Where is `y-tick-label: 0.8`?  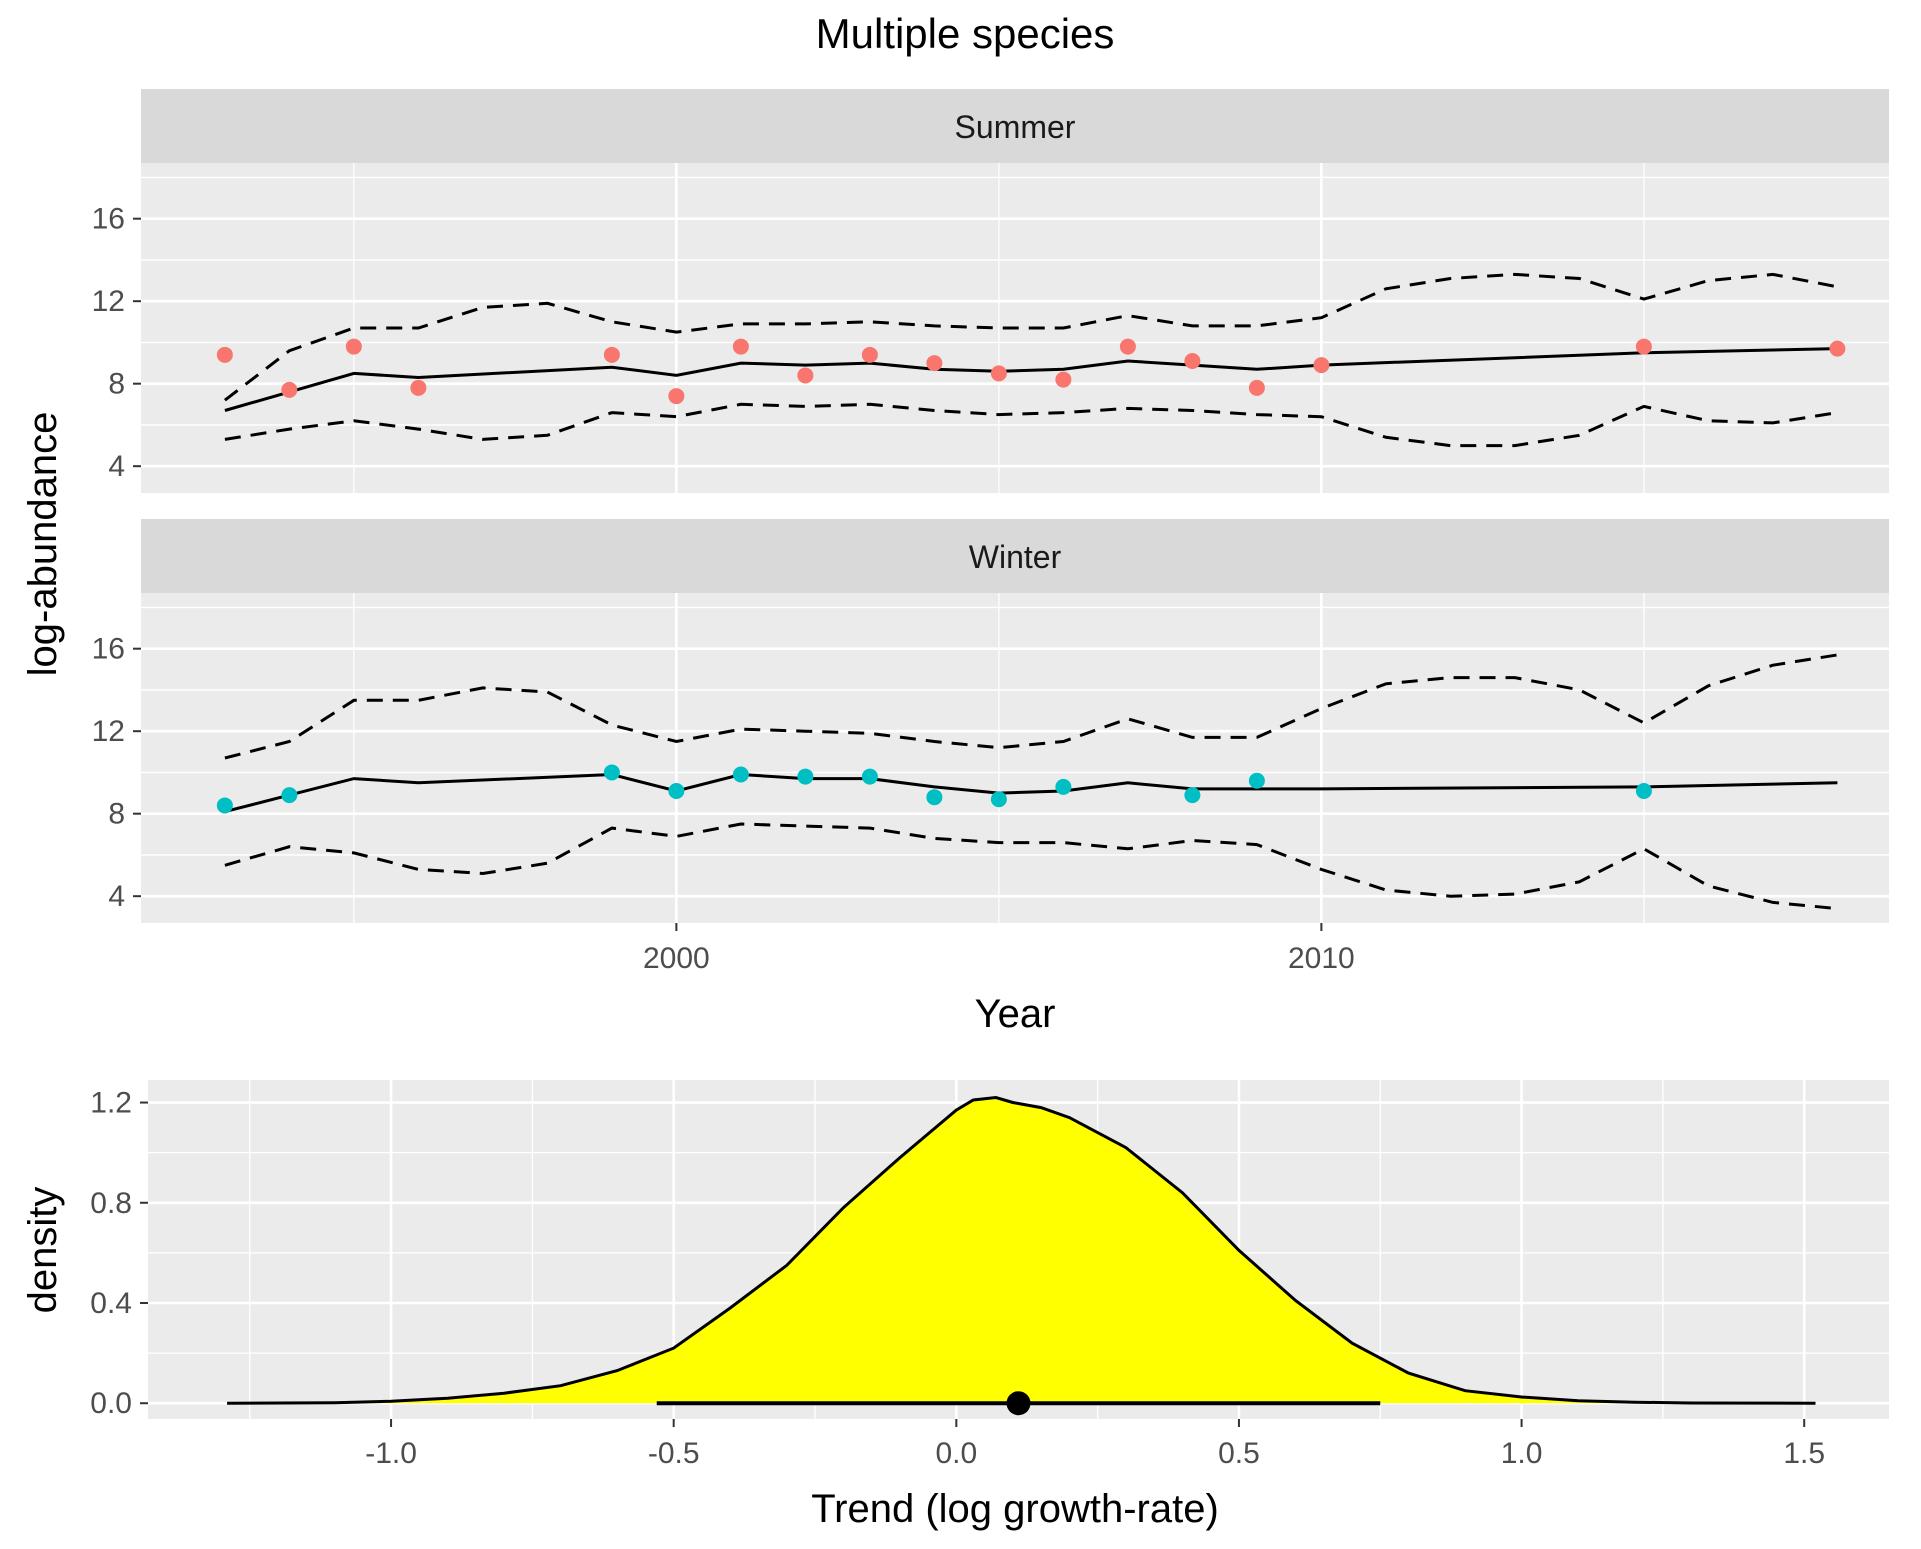
y-tick-label: 0.8 is located at coordinates (111, 1203).